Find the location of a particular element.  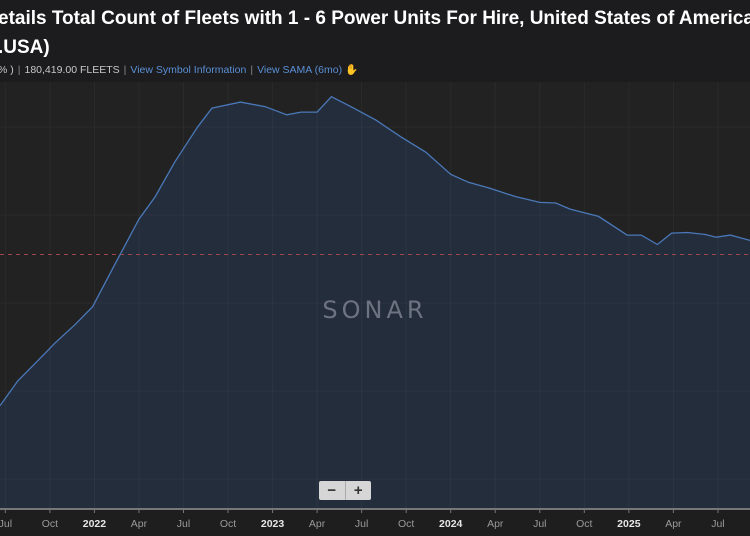

x-tick-label: 2025 is located at coordinates (629, 524).